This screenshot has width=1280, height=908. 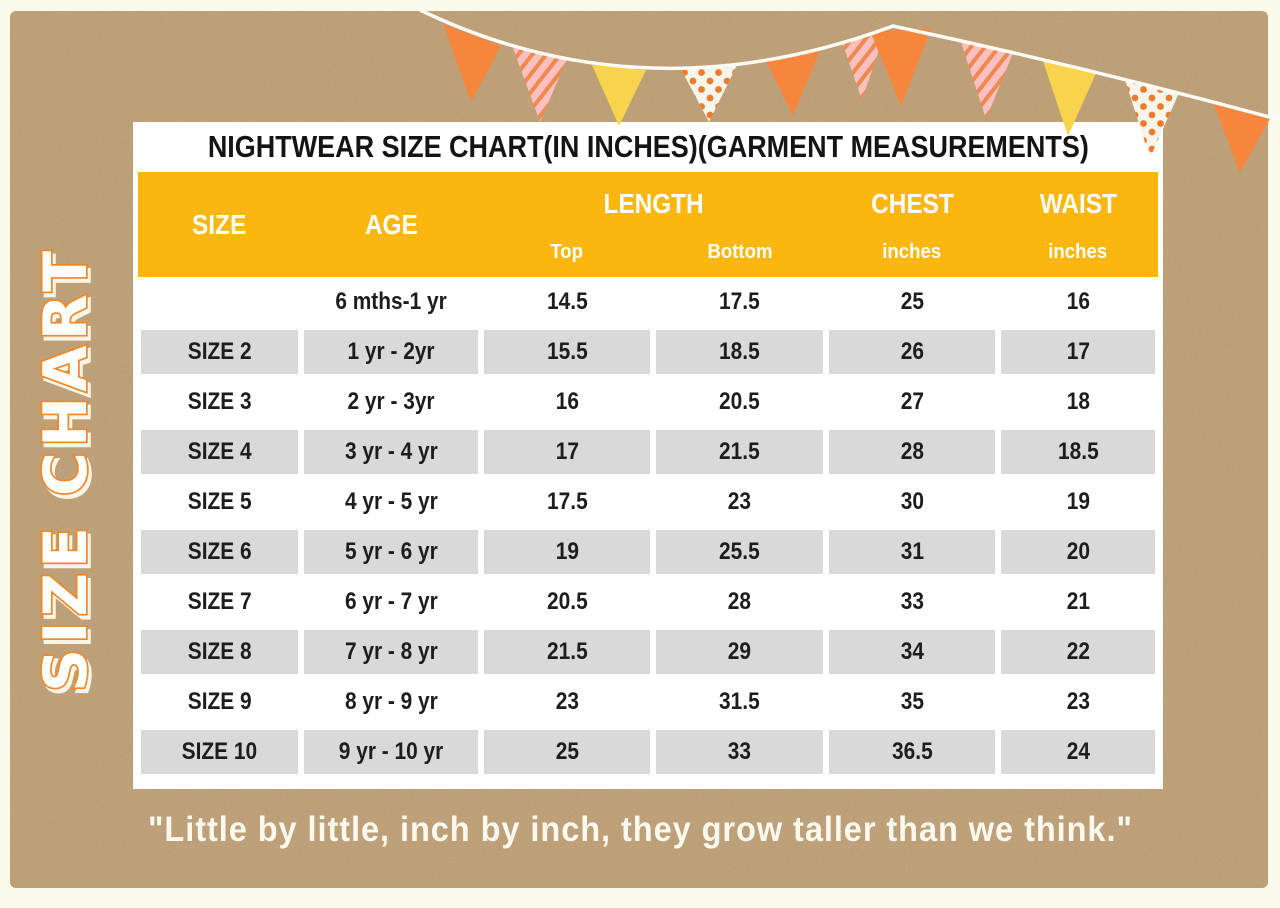 What do you see at coordinates (1078, 251) in the screenshot?
I see `header-waist-unit: inches` at bounding box center [1078, 251].